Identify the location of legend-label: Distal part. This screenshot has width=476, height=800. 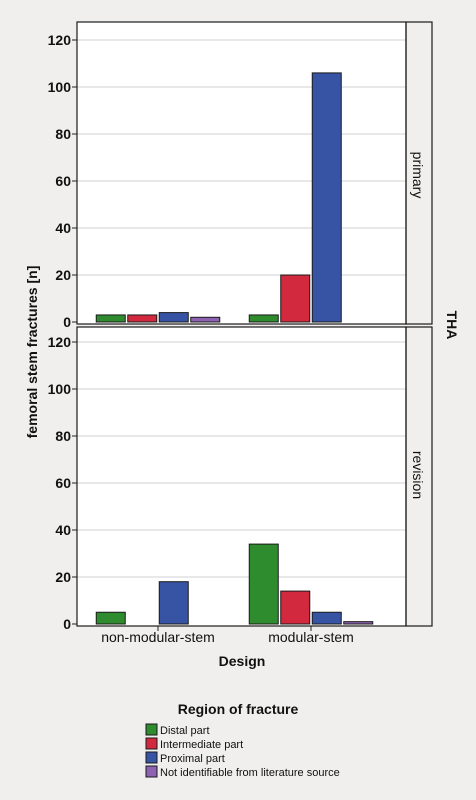
(185, 731).